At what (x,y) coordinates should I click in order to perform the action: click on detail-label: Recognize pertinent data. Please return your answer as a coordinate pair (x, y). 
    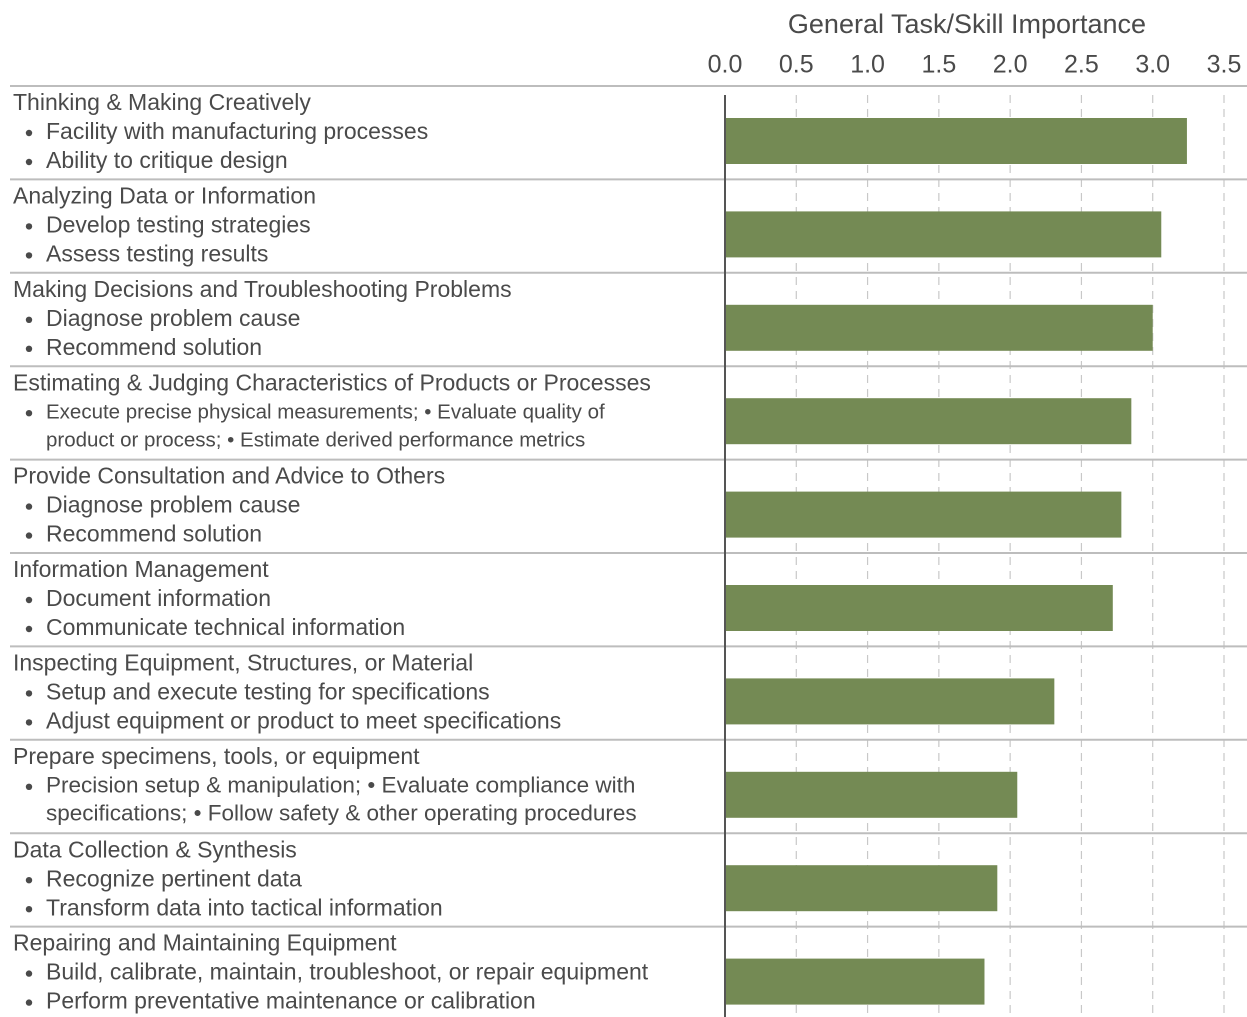
    Looking at the image, I should click on (174, 878).